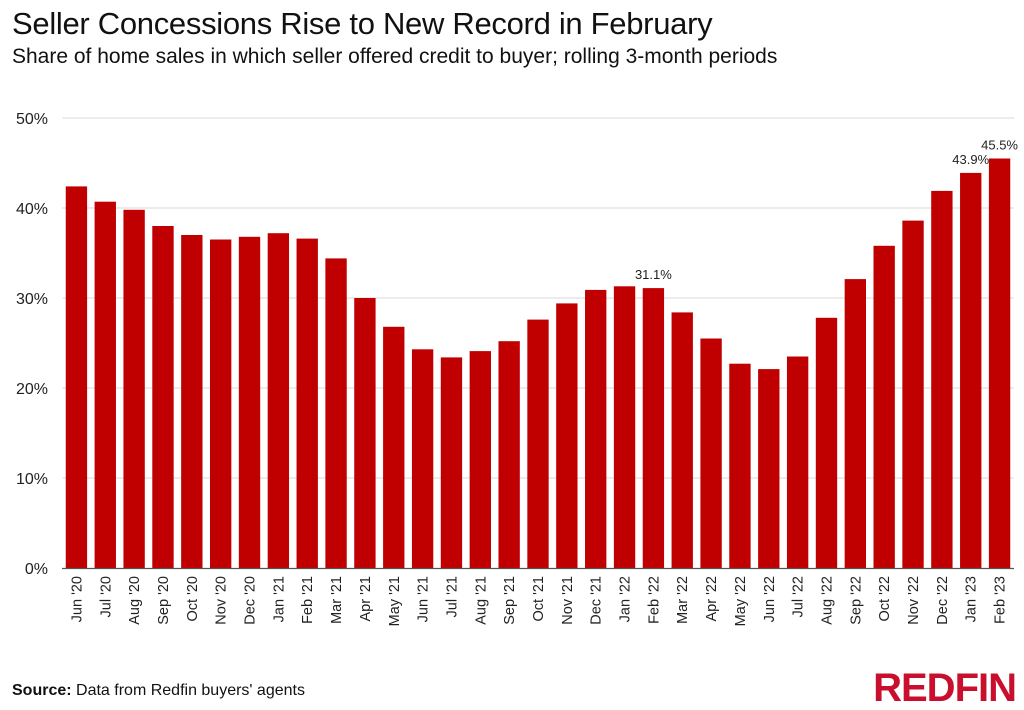 Image resolution: width=1024 pixels, height=710 pixels. Describe the element at coordinates (741, 601) in the screenshot. I see `x-tick-label: May '22` at that location.